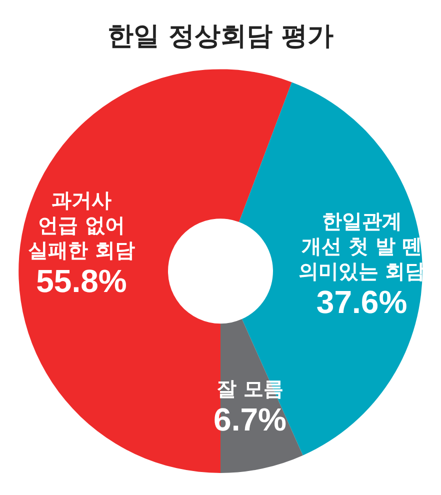  I want to click on data-label: 55.8%, so click(81, 281).